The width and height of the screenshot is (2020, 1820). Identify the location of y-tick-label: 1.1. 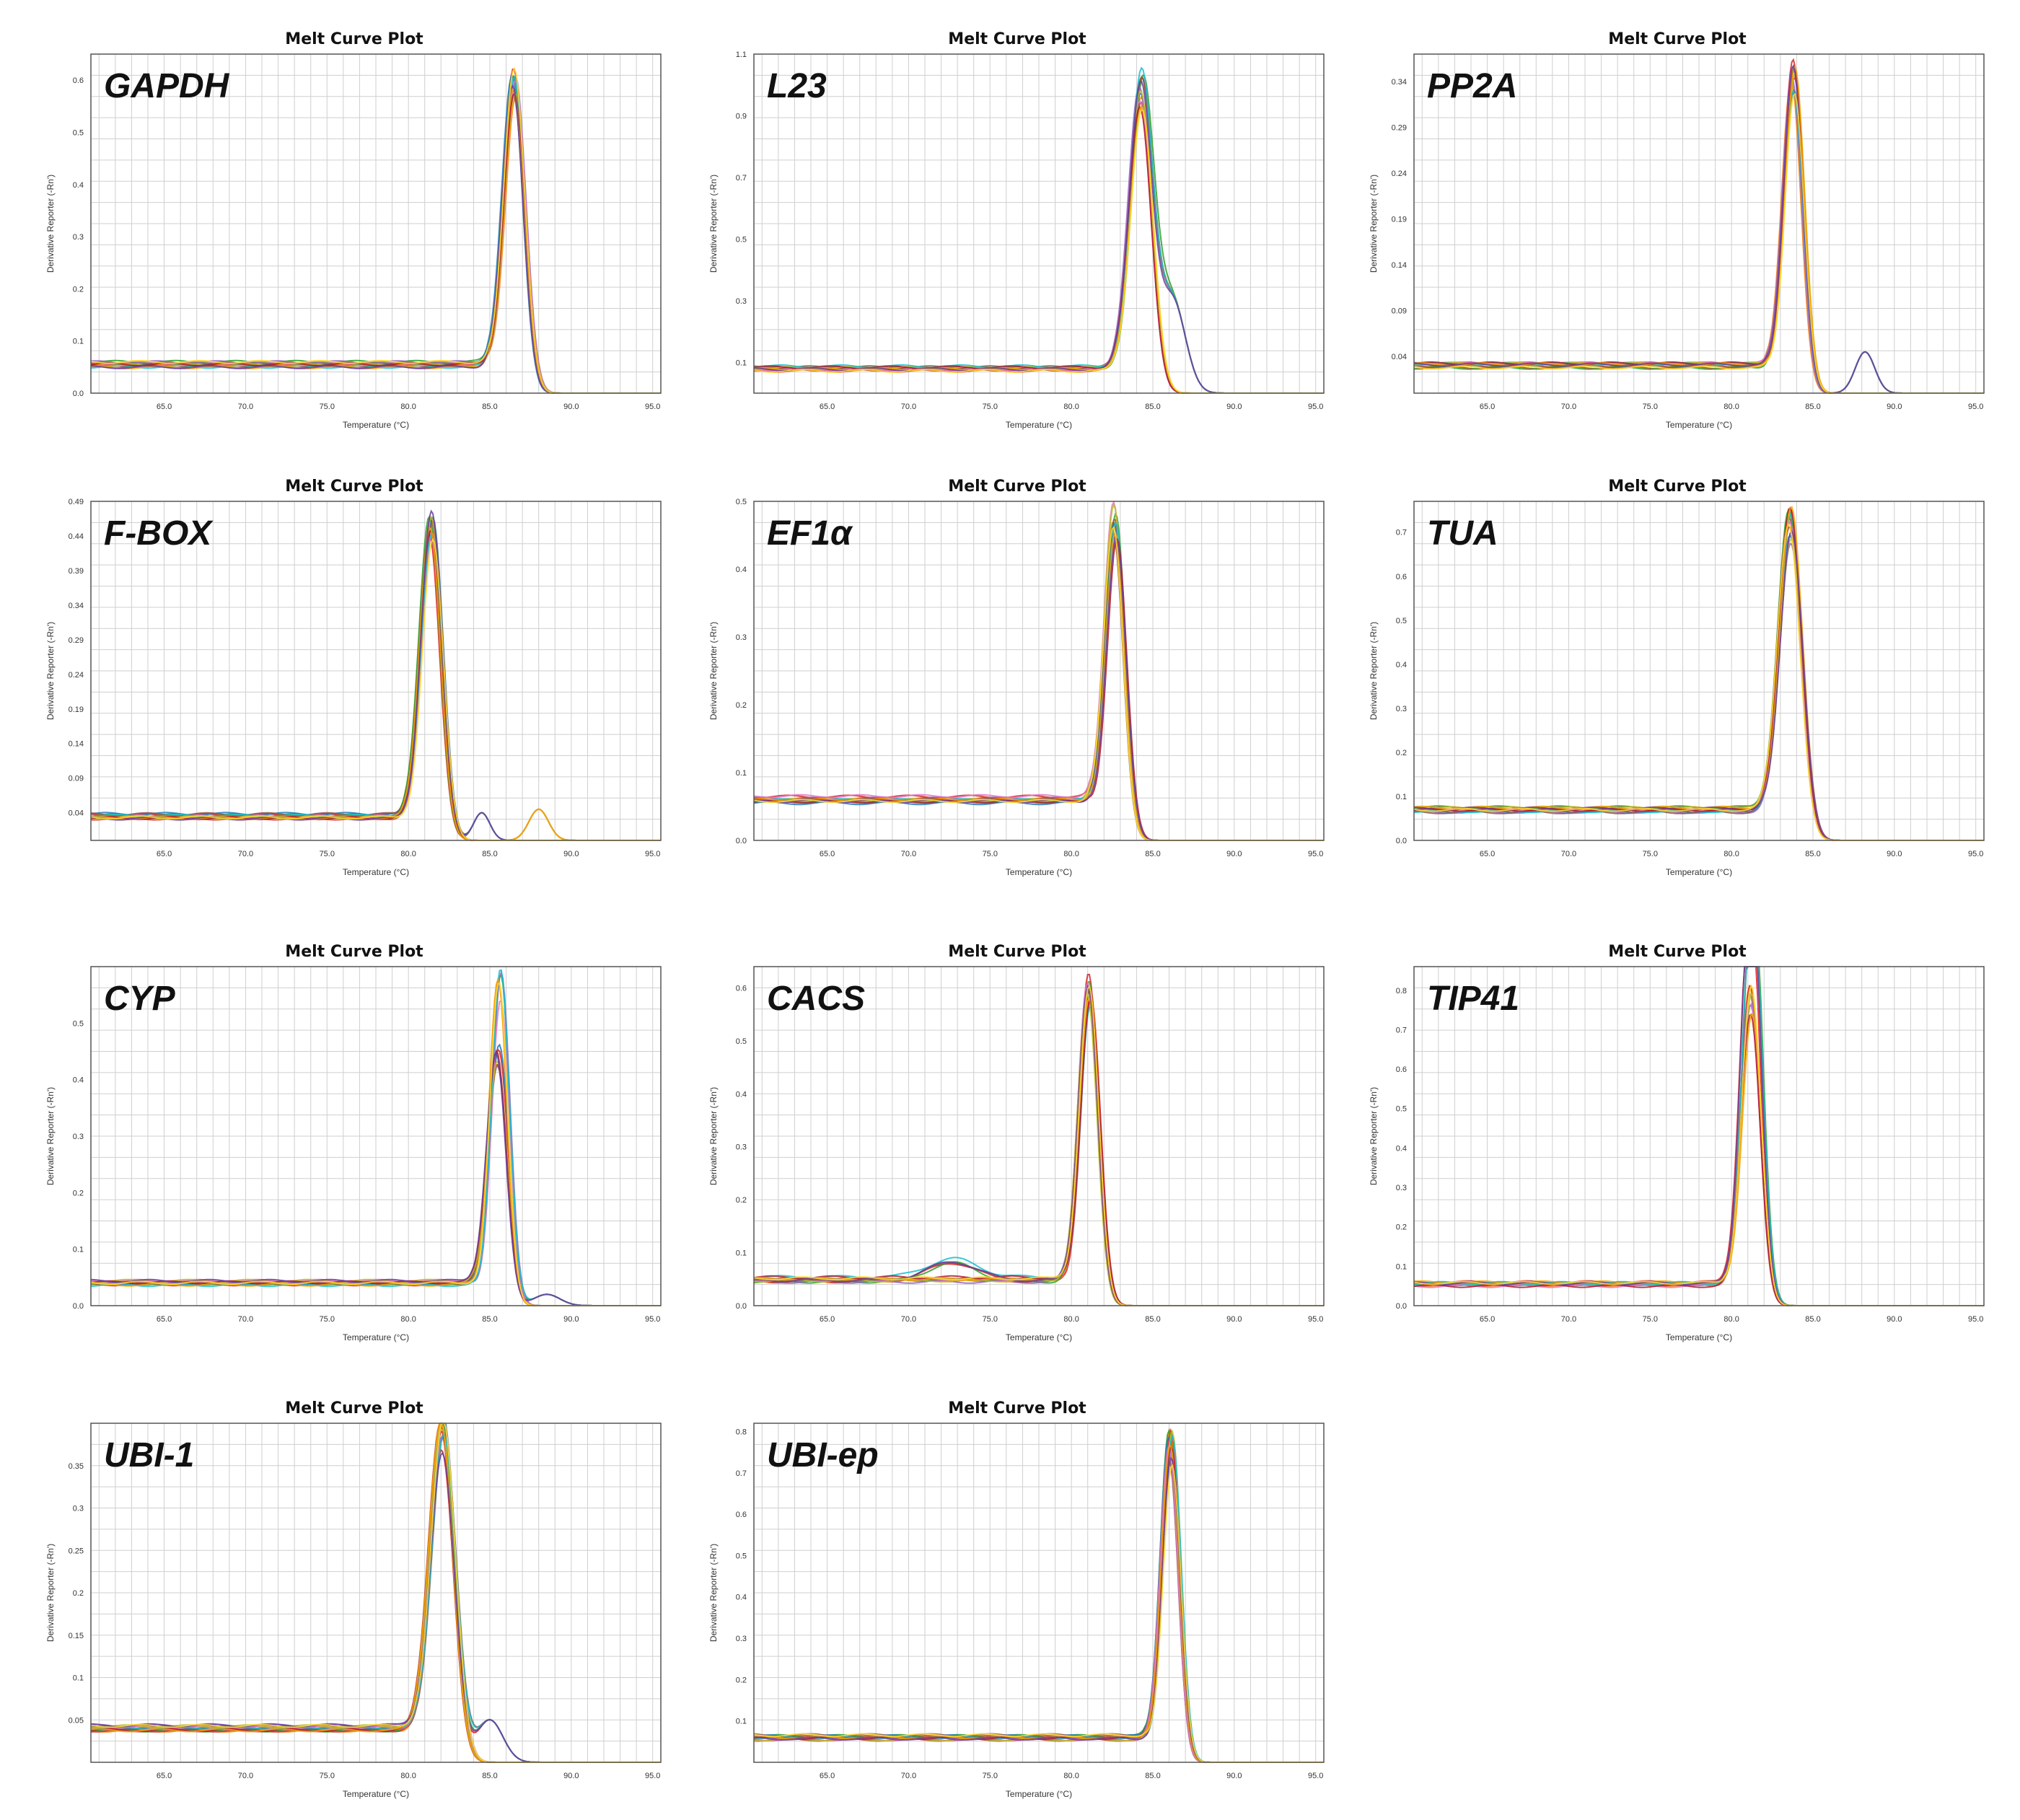
(741, 54).